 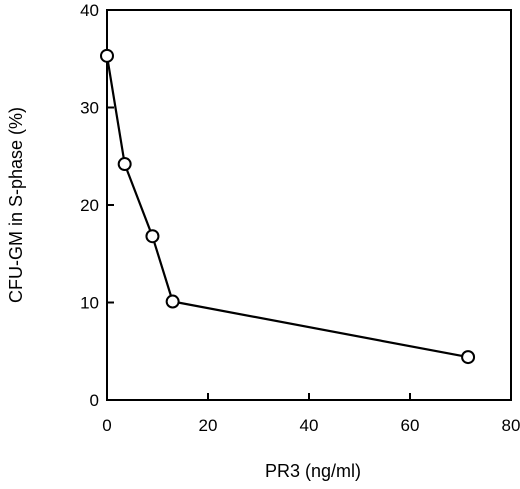 What do you see at coordinates (94, 400) in the screenshot?
I see `y-tick-label: 0` at bounding box center [94, 400].